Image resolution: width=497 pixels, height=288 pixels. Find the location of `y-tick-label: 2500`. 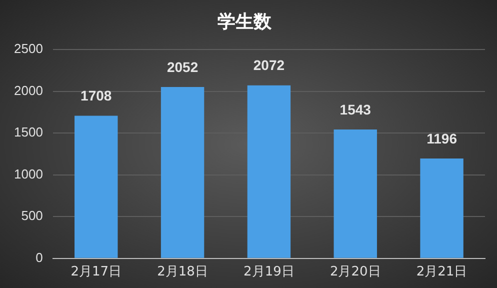

y-tick-label: 2500 is located at coordinates (28, 48).